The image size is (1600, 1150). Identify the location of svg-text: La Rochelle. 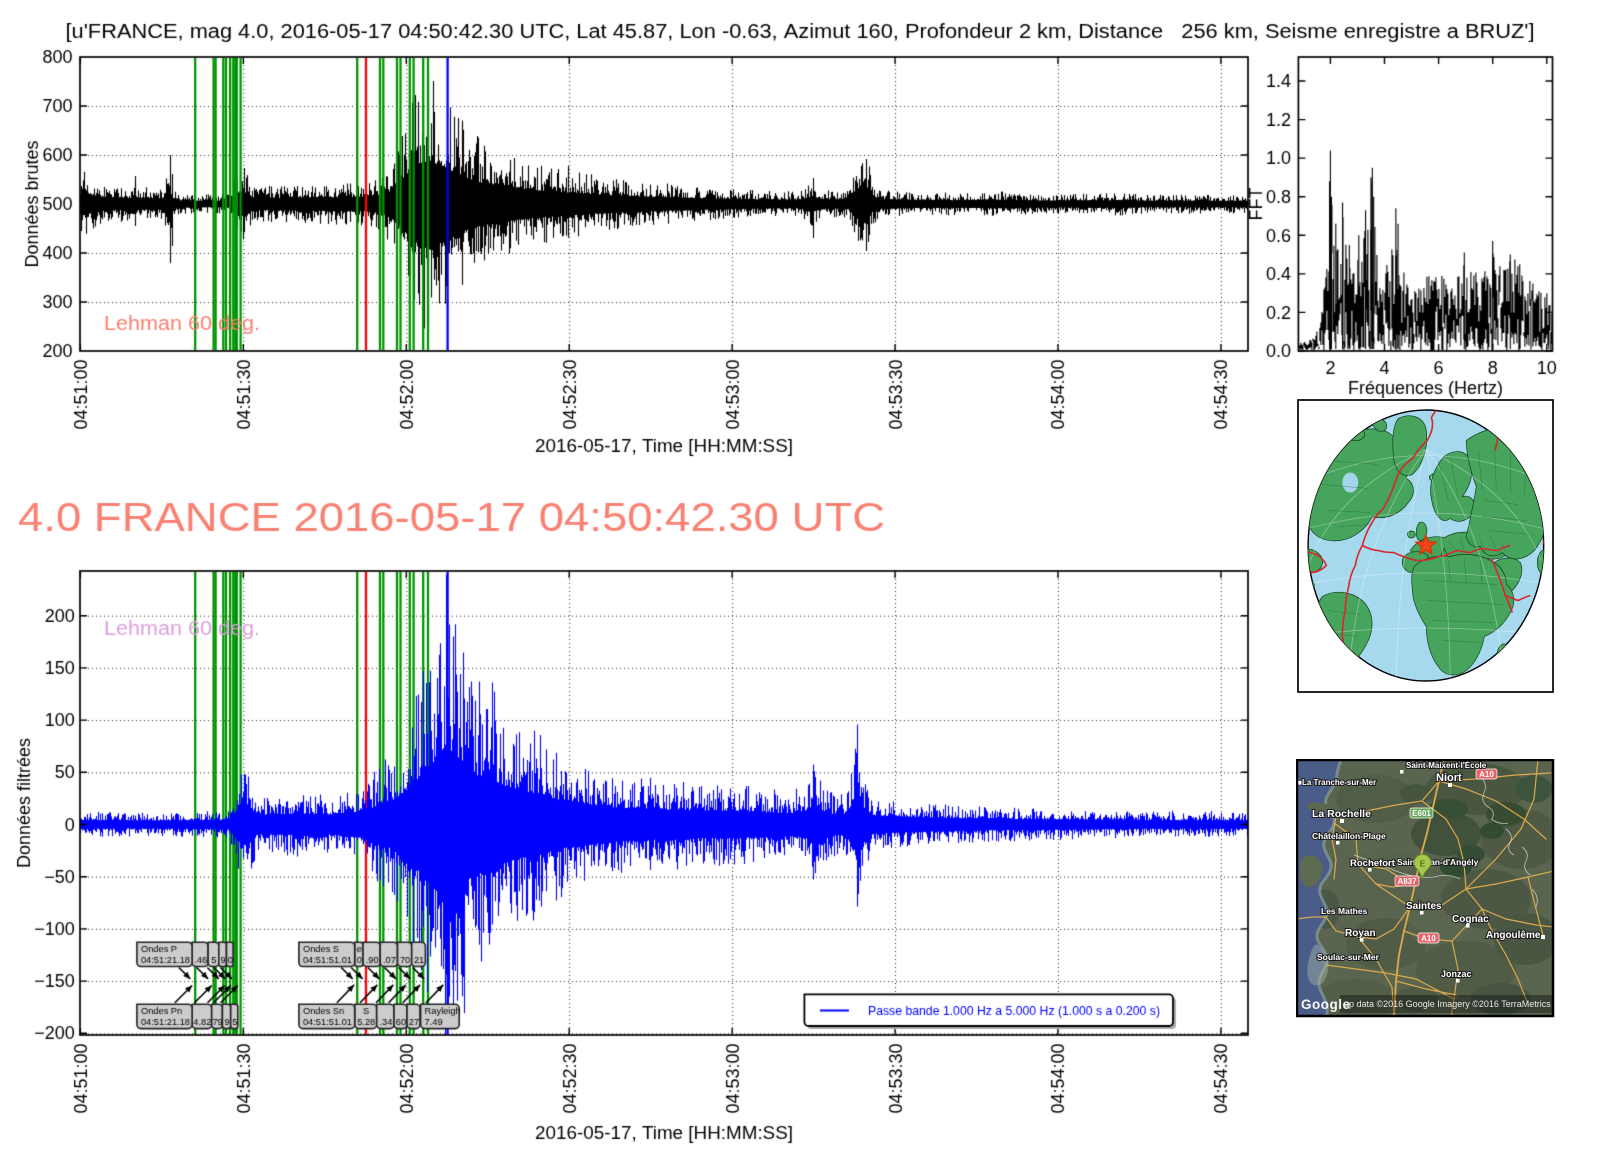
(1341, 814).